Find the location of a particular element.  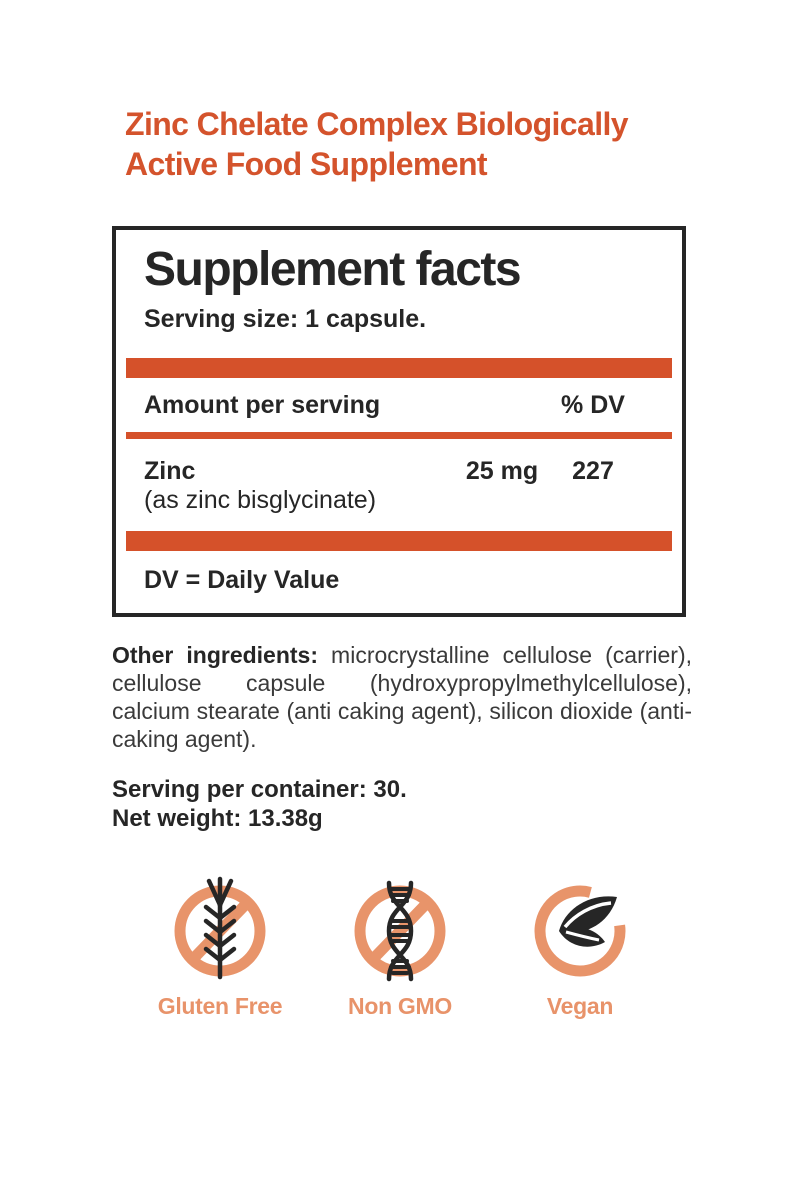

nutrient-detail: (as zinc bisglycinate) is located at coordinates (260, 500).